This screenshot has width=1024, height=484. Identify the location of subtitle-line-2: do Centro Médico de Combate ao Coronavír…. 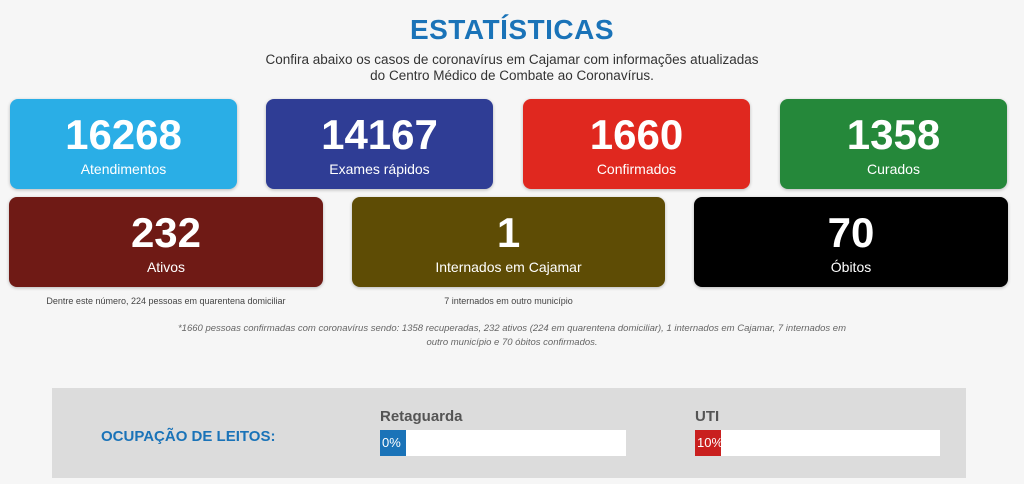
(512, 75).